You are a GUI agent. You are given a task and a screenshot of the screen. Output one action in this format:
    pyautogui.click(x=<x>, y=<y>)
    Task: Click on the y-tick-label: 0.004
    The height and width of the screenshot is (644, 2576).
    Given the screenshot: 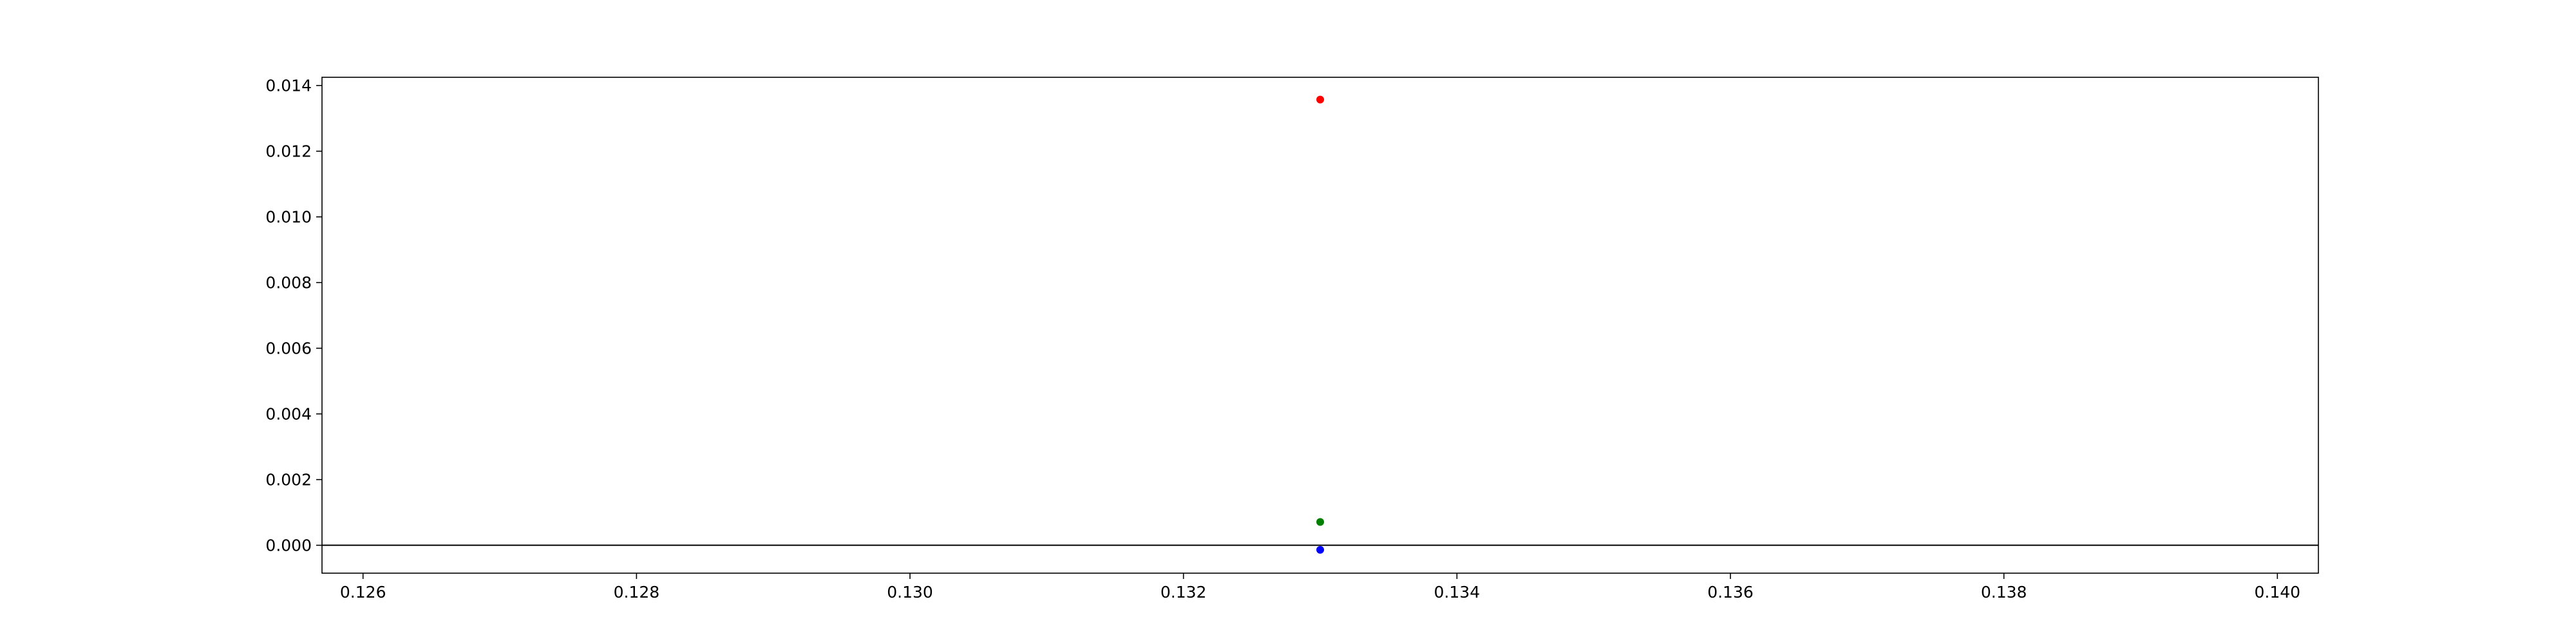 What is the action you would take?
    pyautogui.click(x=288, y=415)
    